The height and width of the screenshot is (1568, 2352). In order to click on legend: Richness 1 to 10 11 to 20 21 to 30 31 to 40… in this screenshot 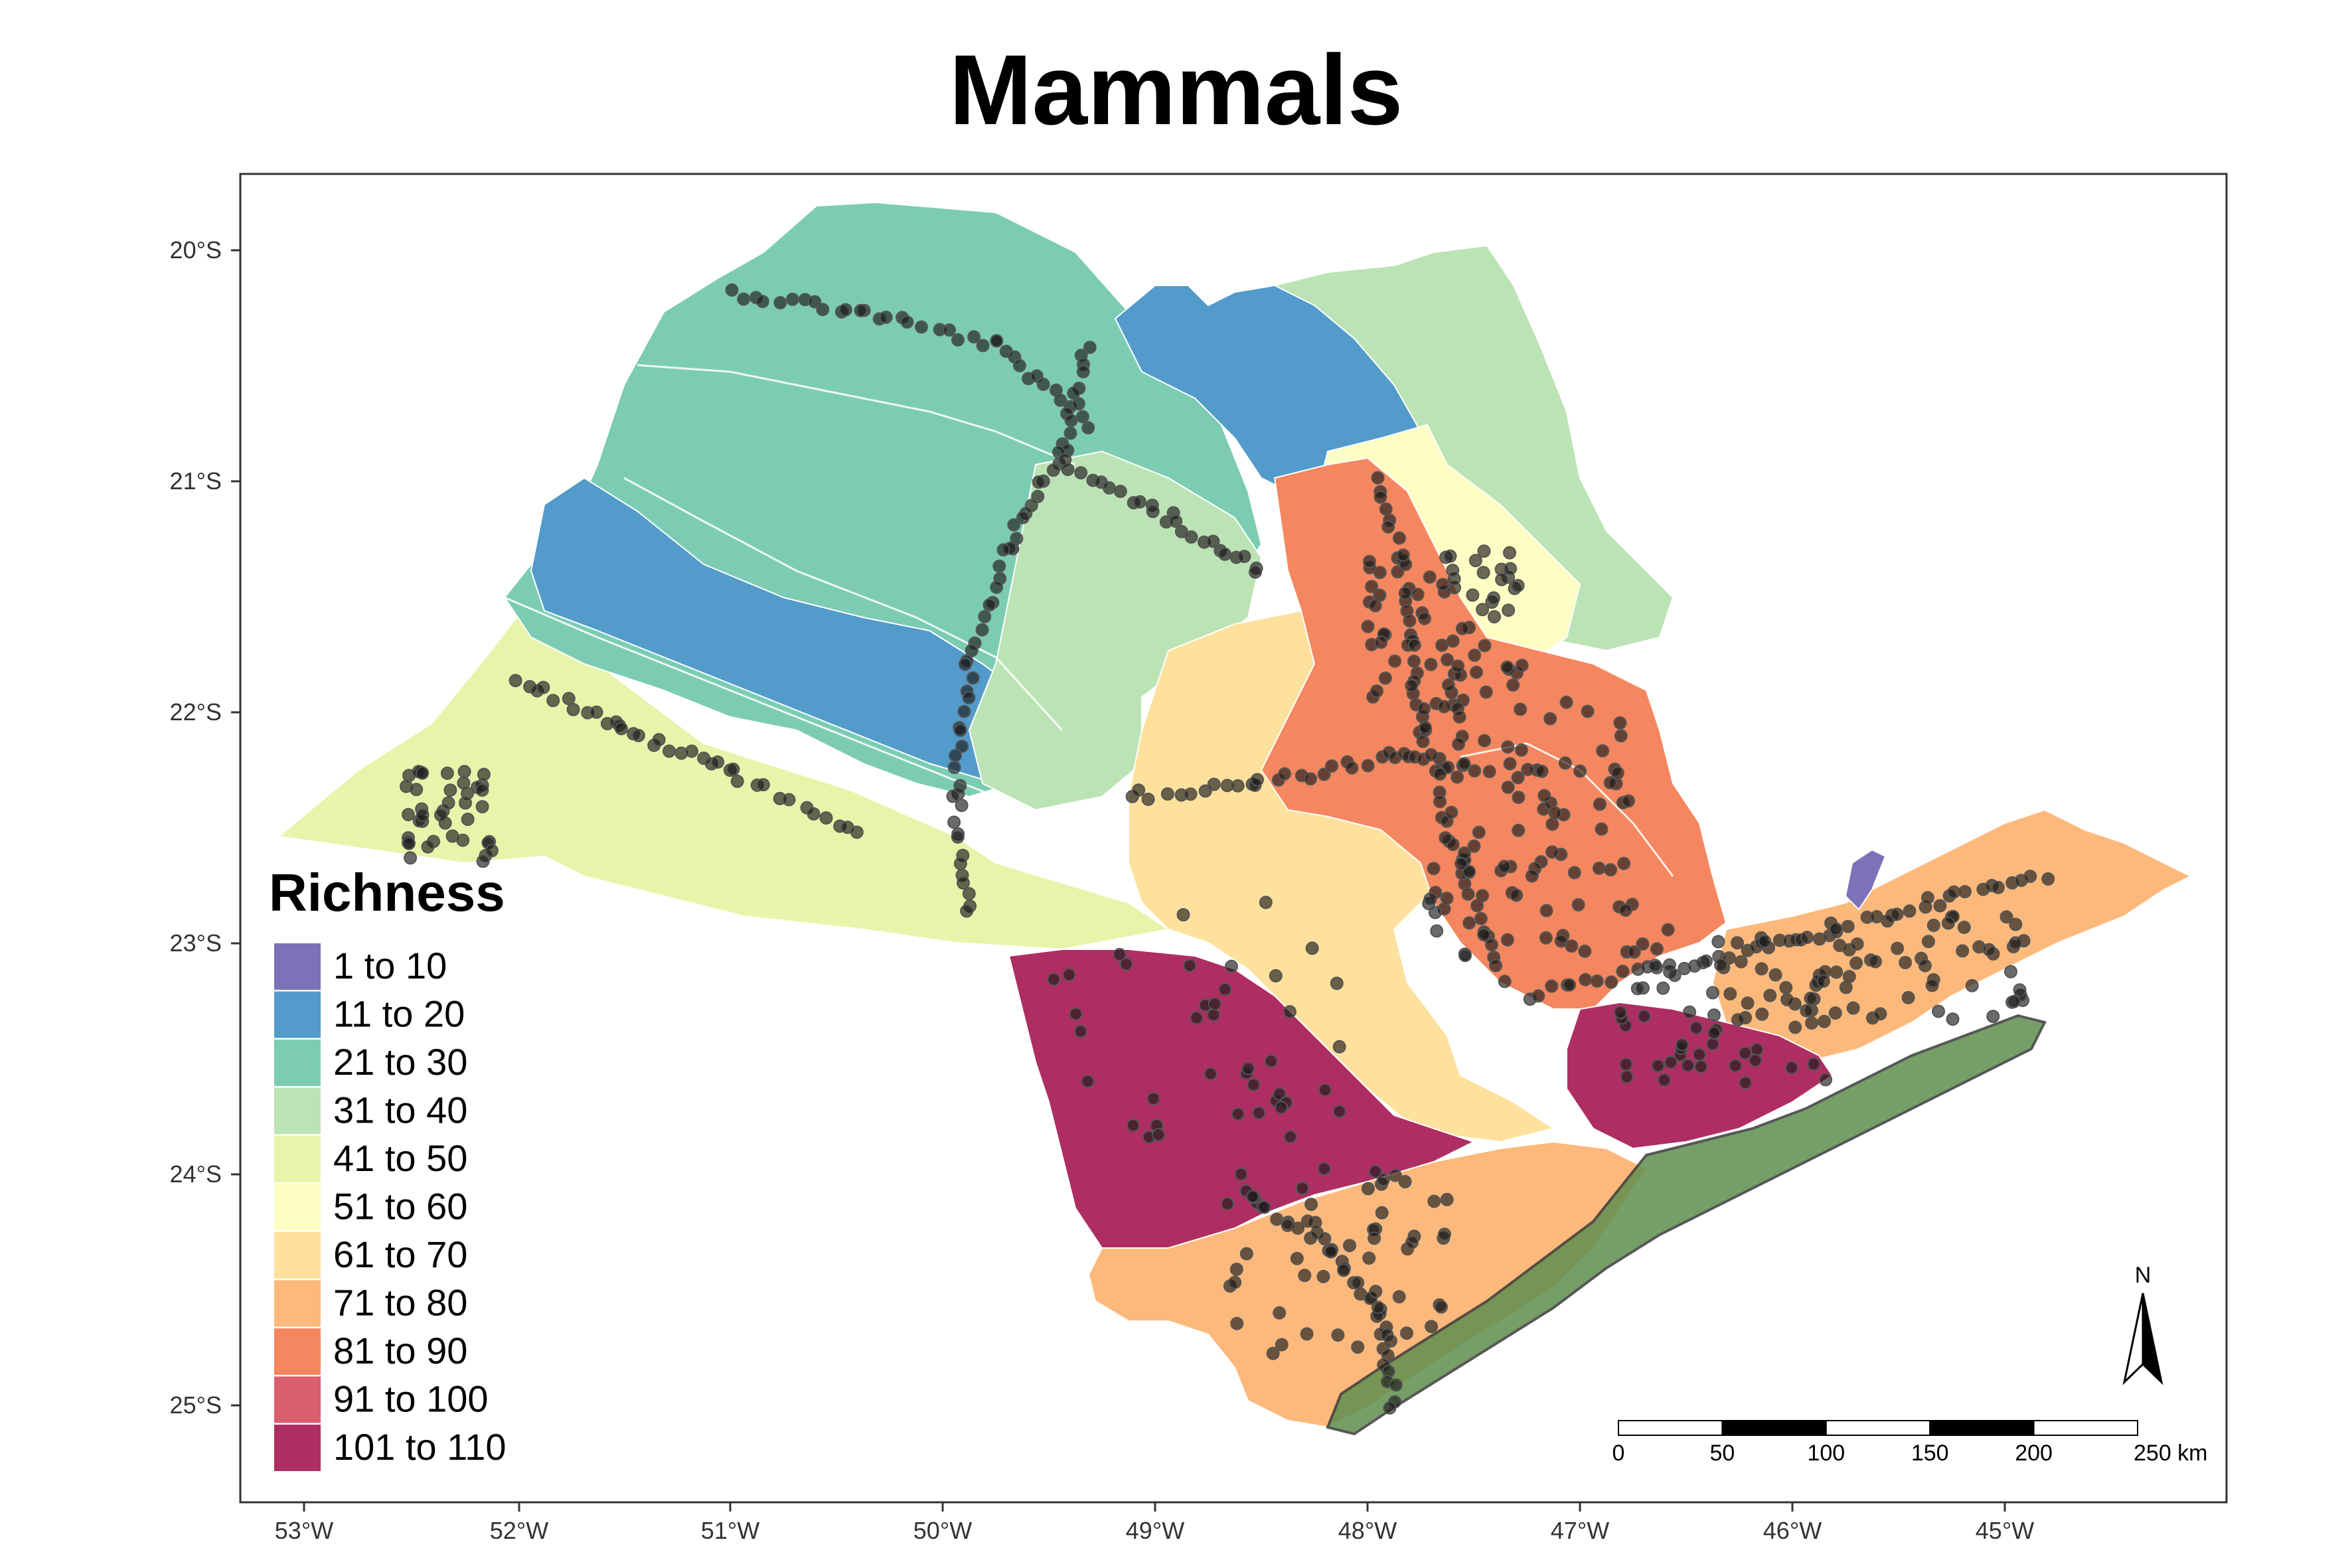, I will do `click(388, 1168)`.